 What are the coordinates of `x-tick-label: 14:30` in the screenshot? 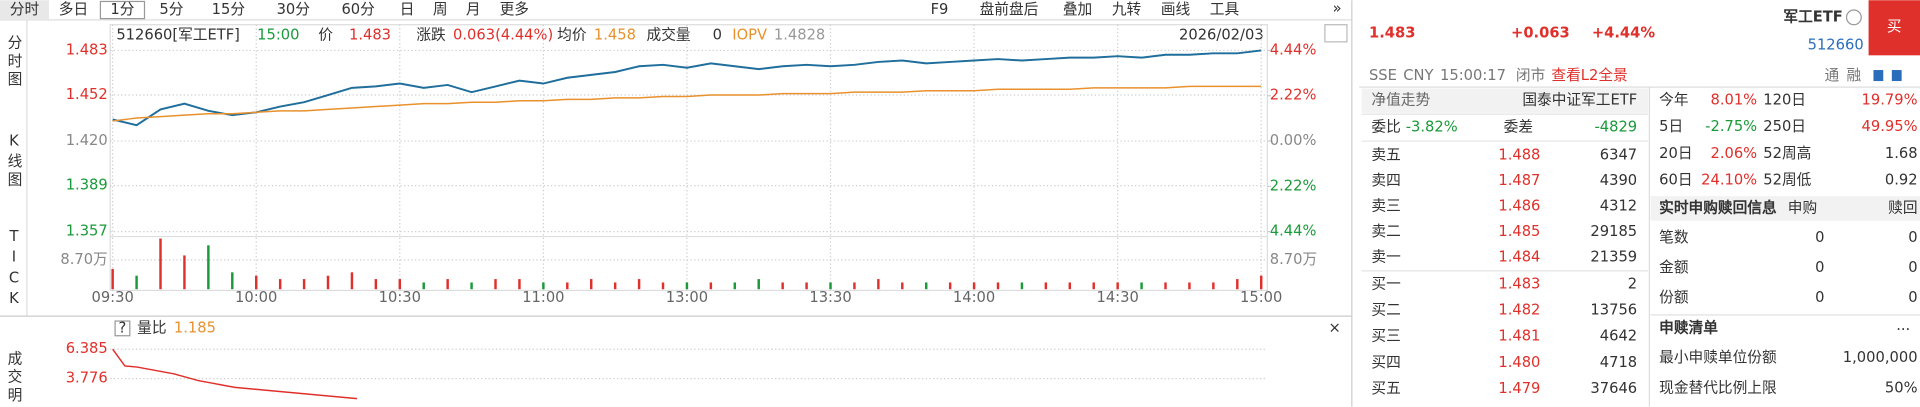 It's located at (1117, 297).